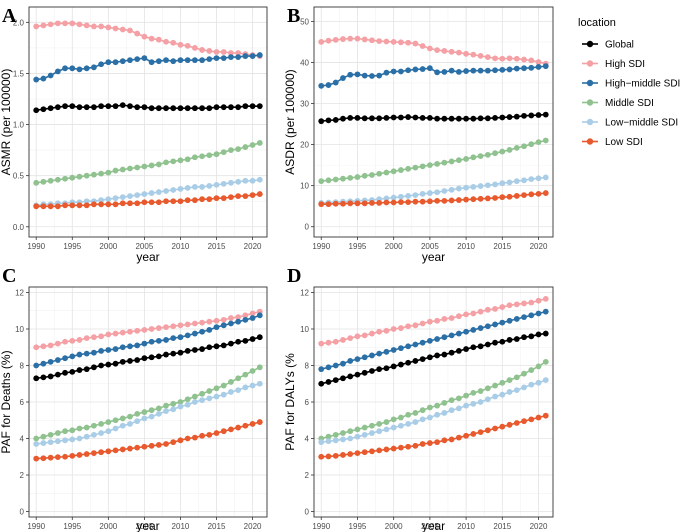 The image size is (685, 532). What do you see at coordinates (217, 246) in the screenshot?
I see `x-tick-label: 2015` at bounding box center [217, 246].